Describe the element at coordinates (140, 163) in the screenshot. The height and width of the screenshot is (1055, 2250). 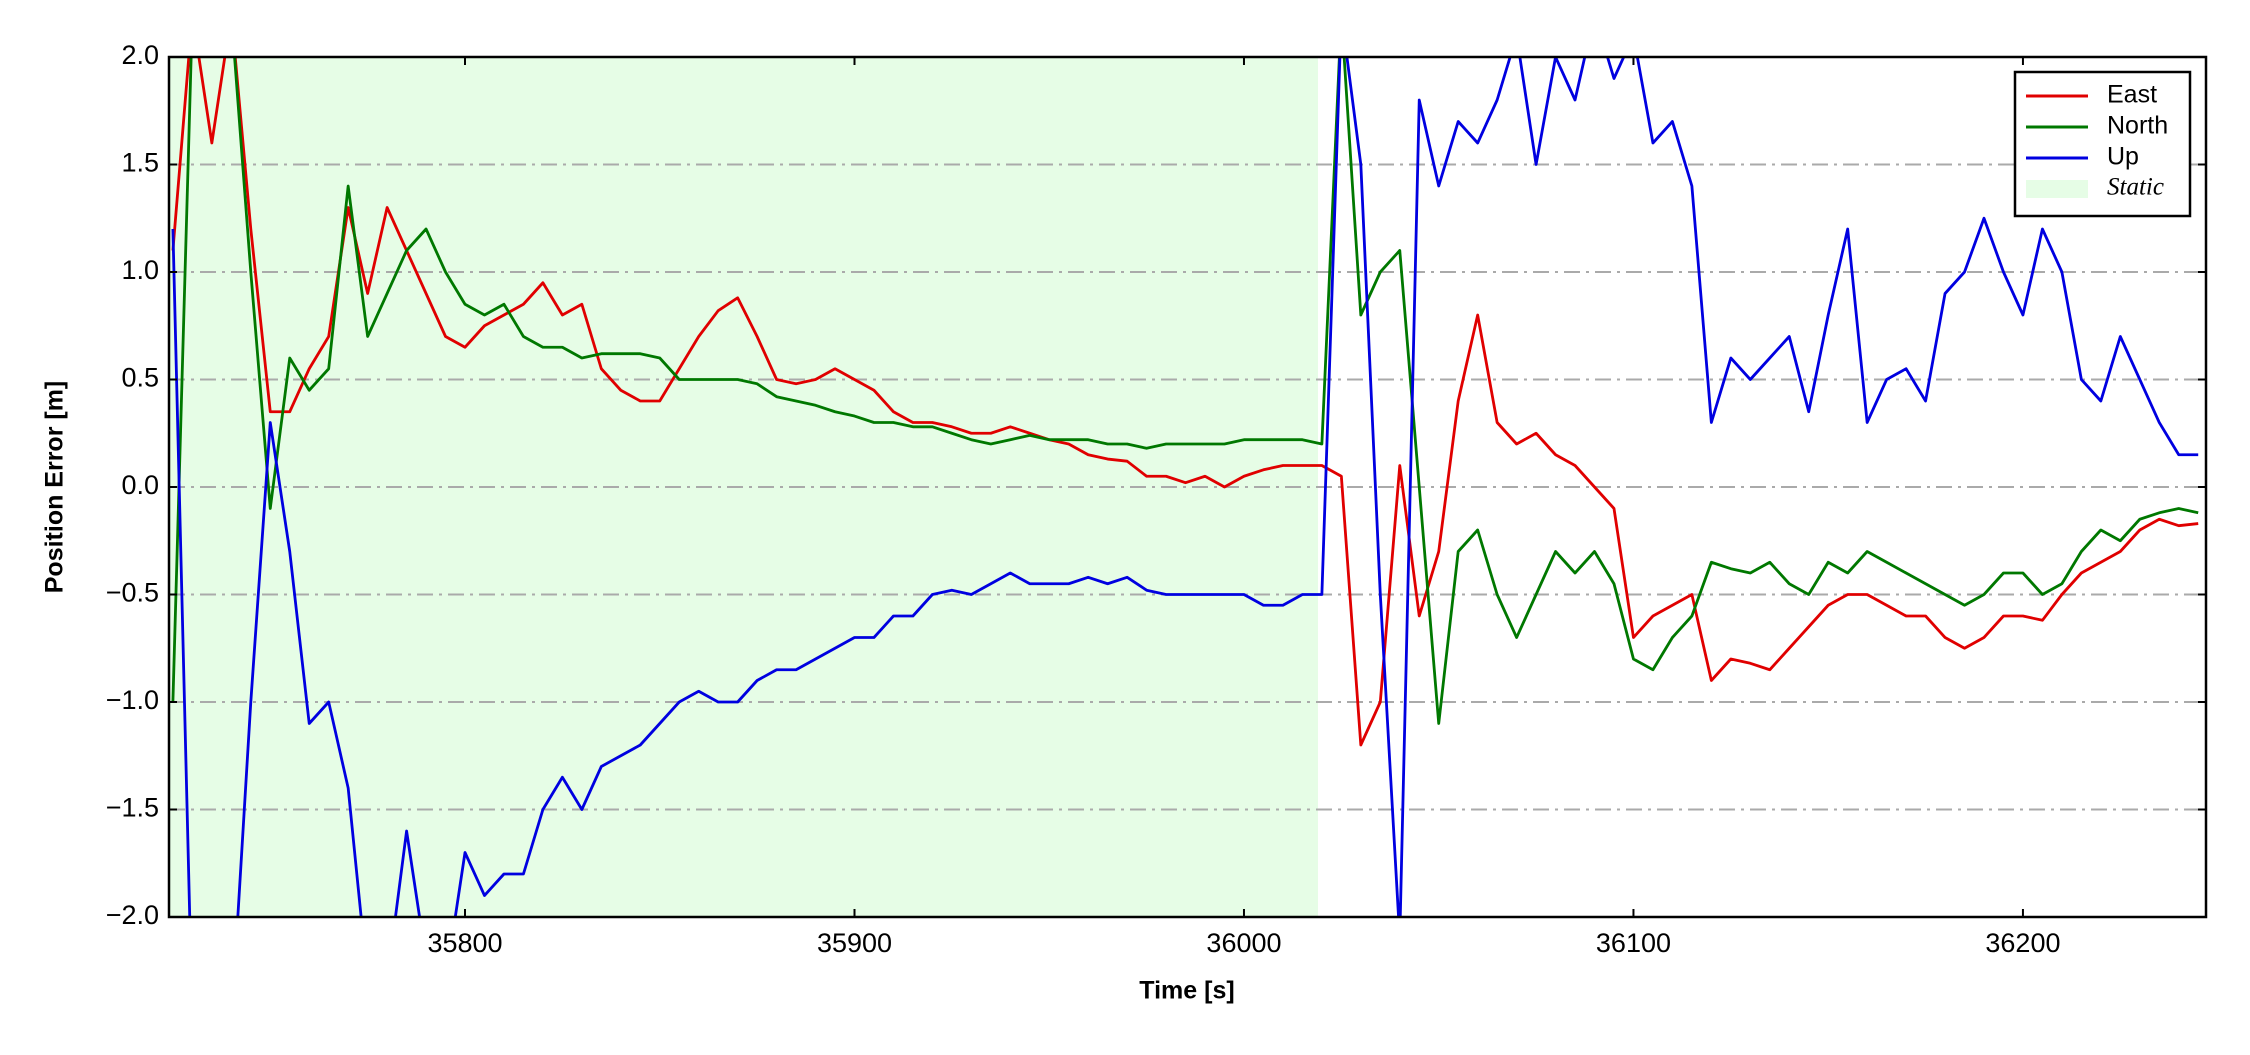
I see `y-tick-label: 1.5` at that location.